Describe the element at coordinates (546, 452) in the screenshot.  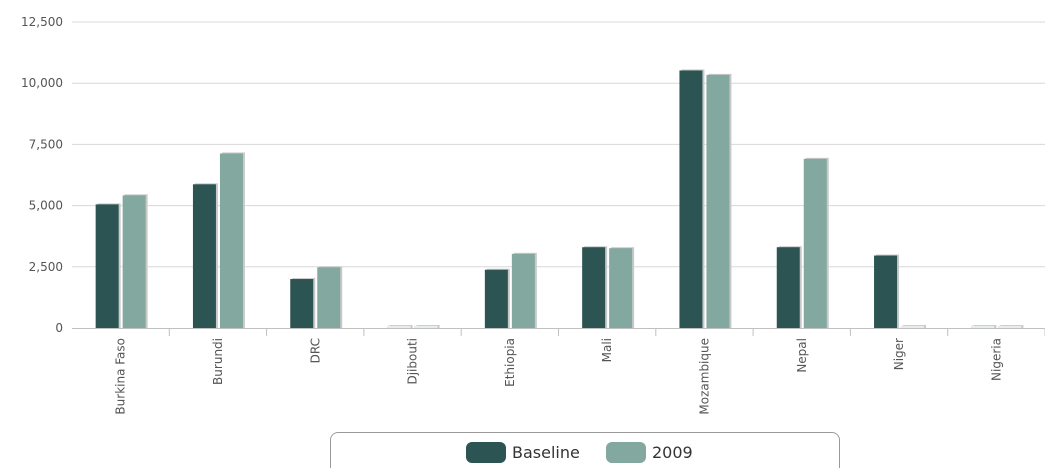
I see `legend-label-baseline: Baseline` at that location.